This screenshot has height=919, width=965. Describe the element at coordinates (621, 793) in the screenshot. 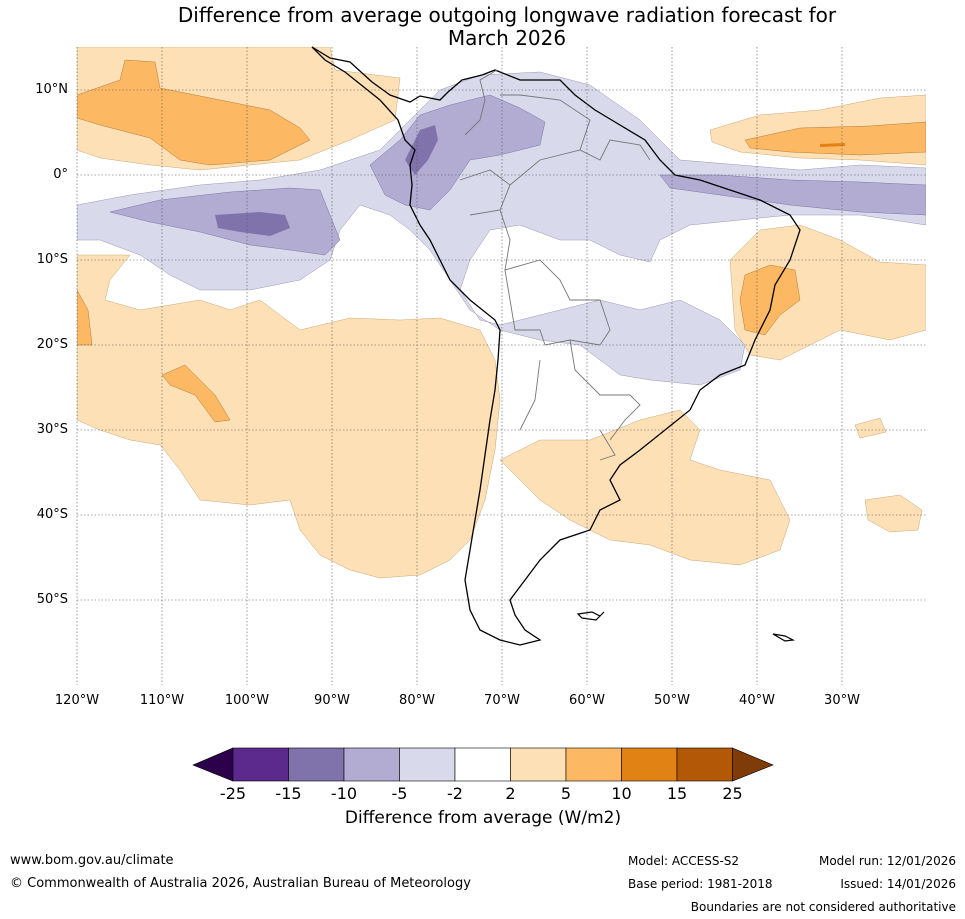

I see `colorbar-tick: 10` at that location.